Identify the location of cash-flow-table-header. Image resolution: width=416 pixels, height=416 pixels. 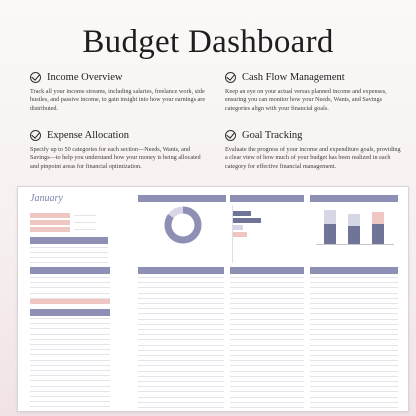
(70, 270).